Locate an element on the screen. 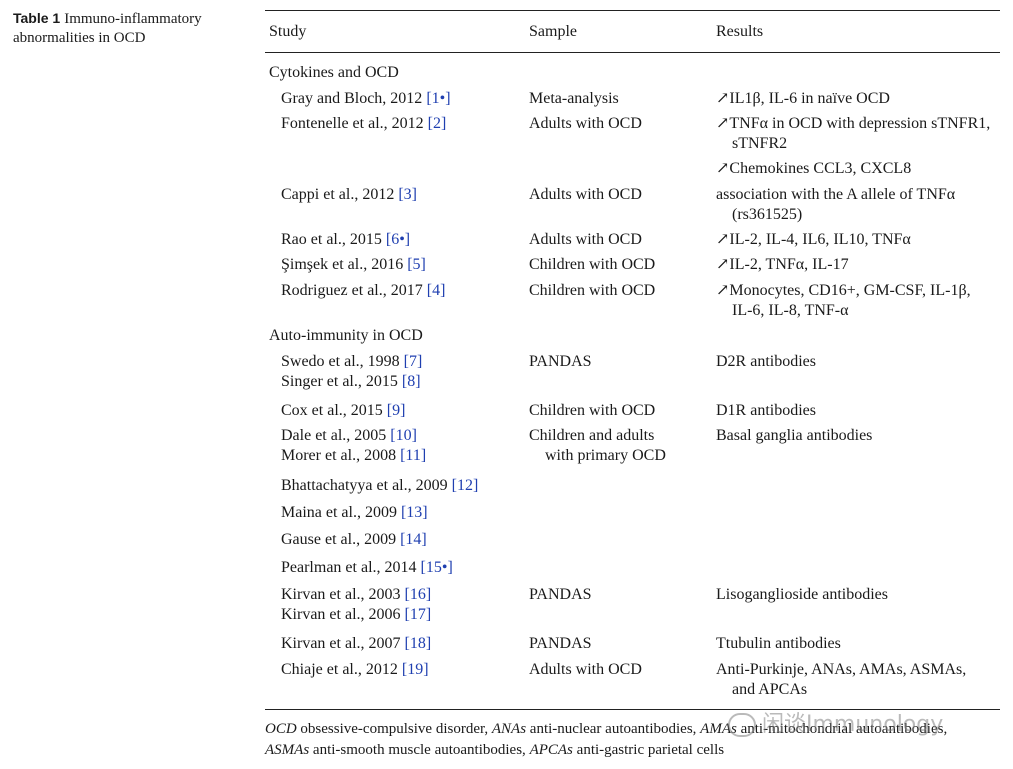  reference-link: [7] is located at coordinates (413, 361).